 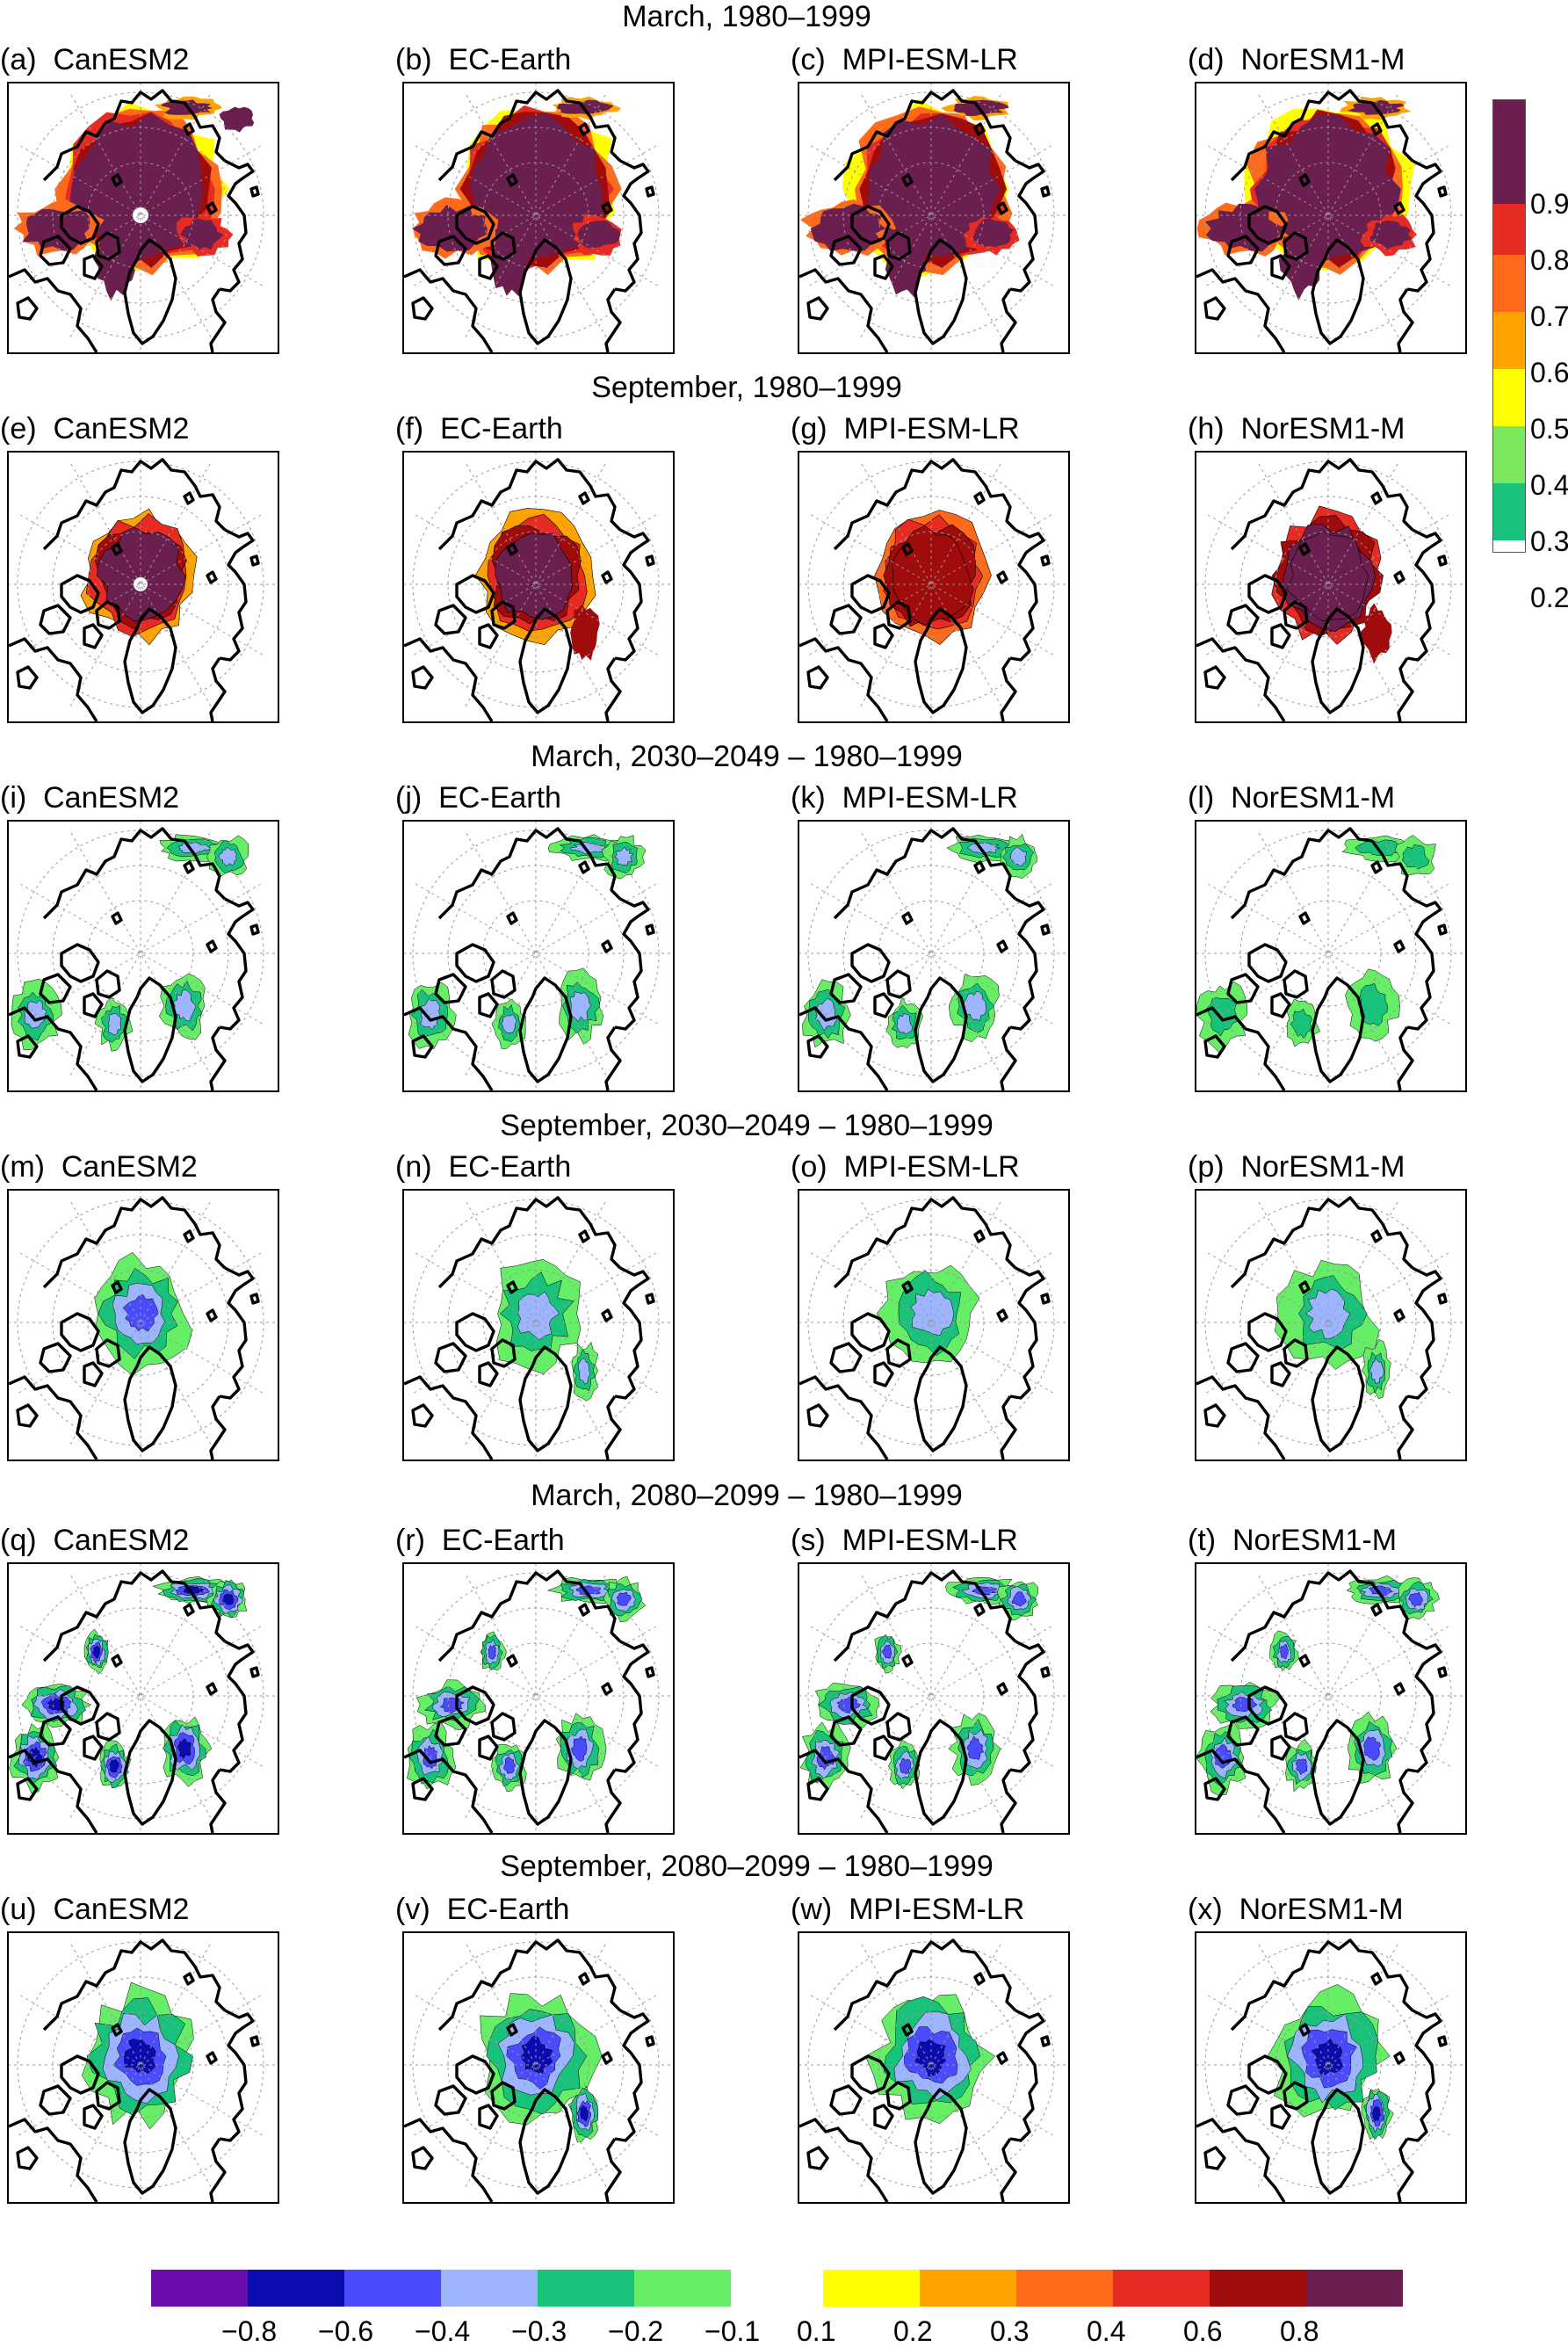 What do you see at coordinates (483, 1167) in the screenshot?
I see `panel-label: (n) EC-Earth` at bounding box center [483, 1167].